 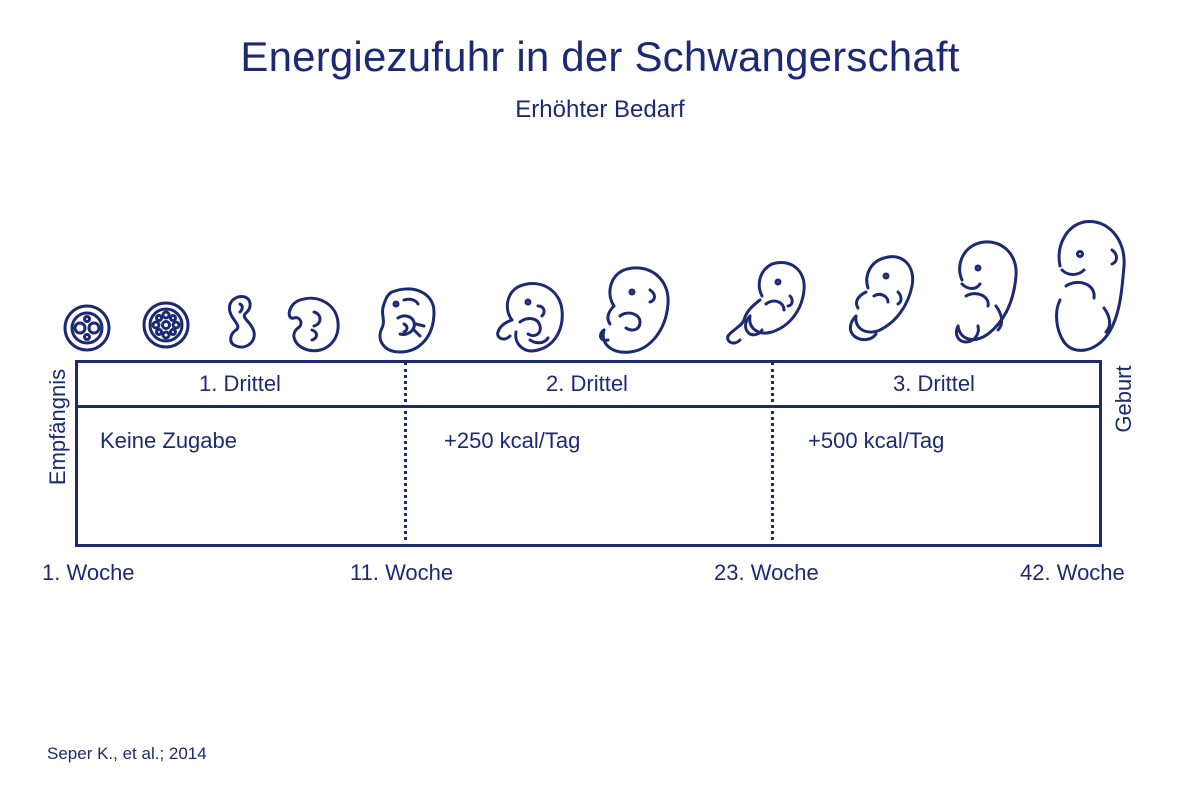 What do you see at coordinates (88, 572) in the screenshot?
I see `week-label-1: 1. Woche` at bounding box center [88, 572].